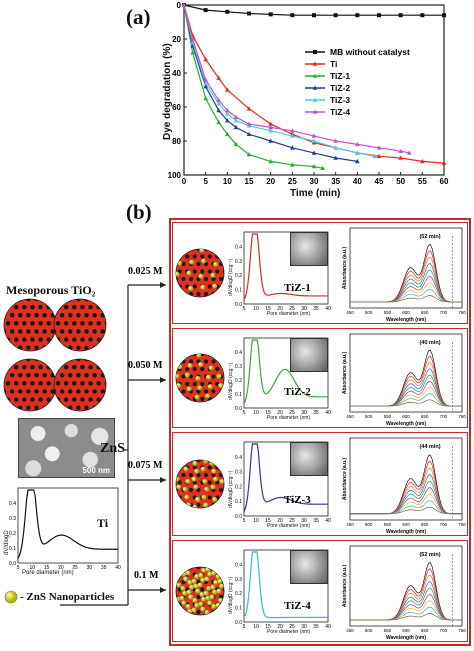 The width and height of the screenshot is (474, 651). Describe the element at coordinates (244, 309) in the screenshot. I see `x-tick-label: 5` at that location.